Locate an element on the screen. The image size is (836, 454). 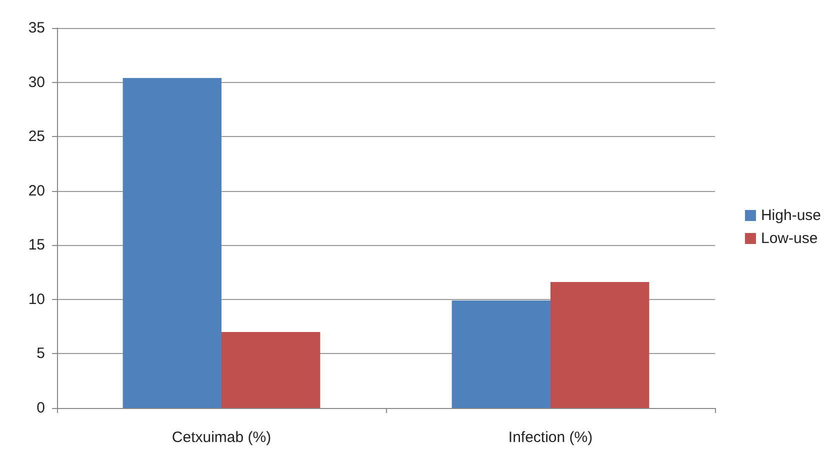
y-tick-label: 10 is located at coordinates (36, 299).